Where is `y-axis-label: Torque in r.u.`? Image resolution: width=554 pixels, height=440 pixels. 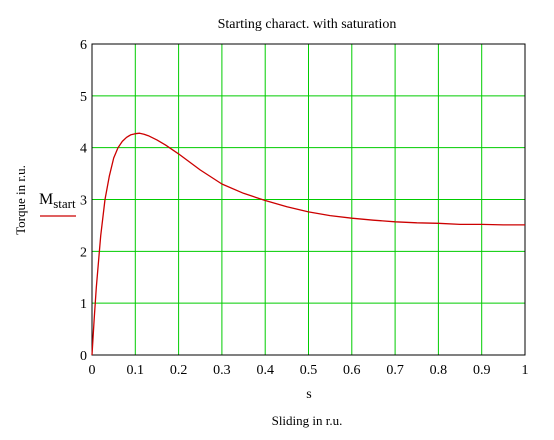 y-axis-label: Torque in r.u. is located at coordinates (20, 200).